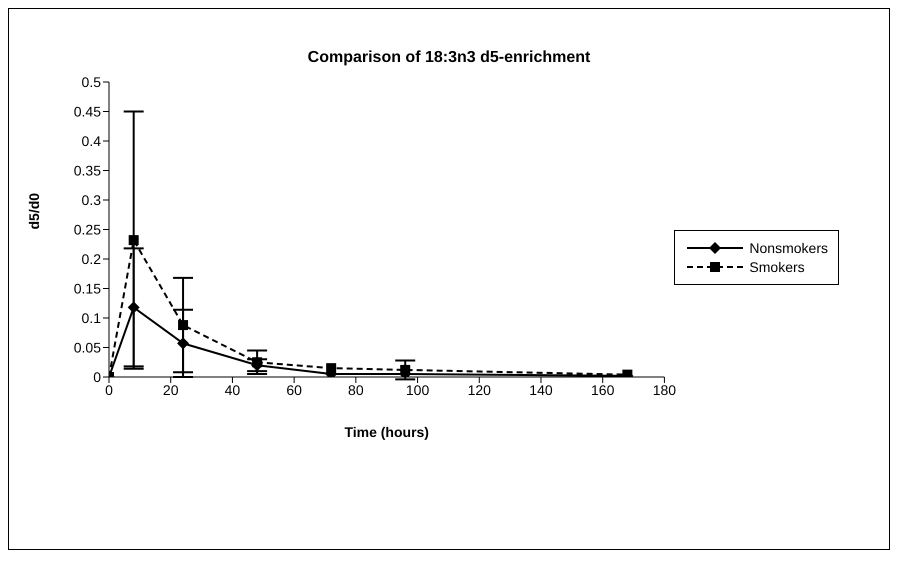  What do you see at coordinates (109, 390) in the screenshot?
I see `x-tick-label: 0` at bounding box center [109, 390].